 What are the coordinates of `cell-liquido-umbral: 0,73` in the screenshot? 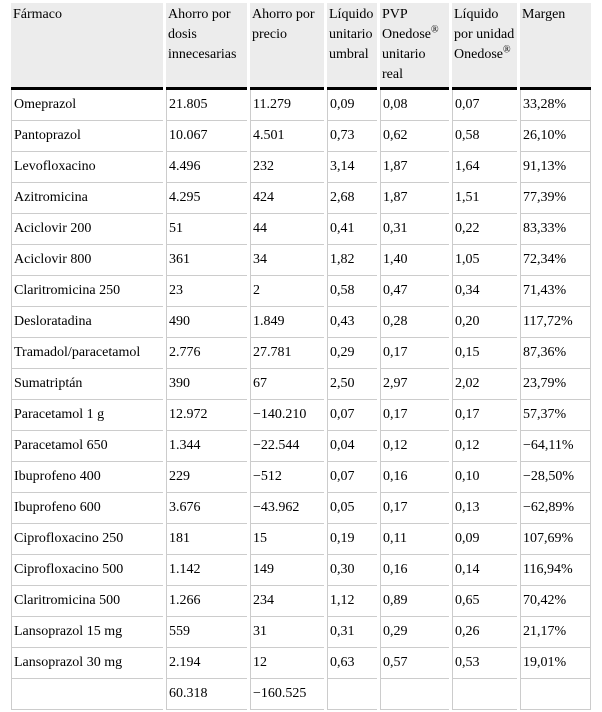 It's located at (352, 136).